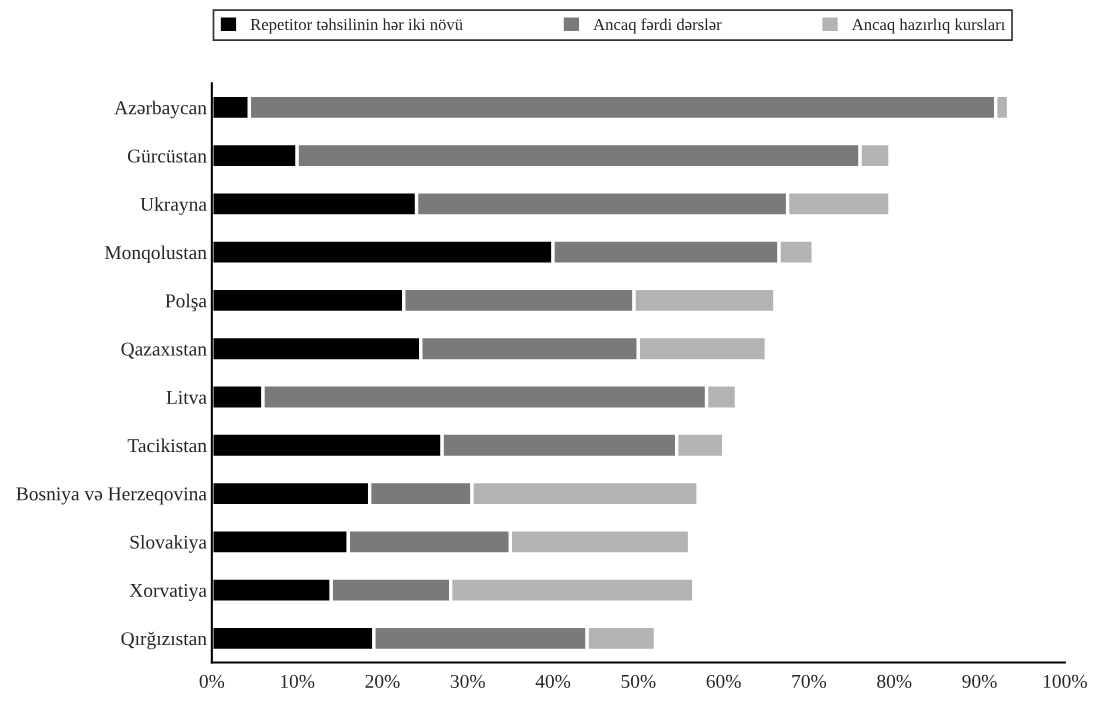 The image size is (1115, 724). I want to click on y-tick-label: Tacikistan, so click(167, 445).